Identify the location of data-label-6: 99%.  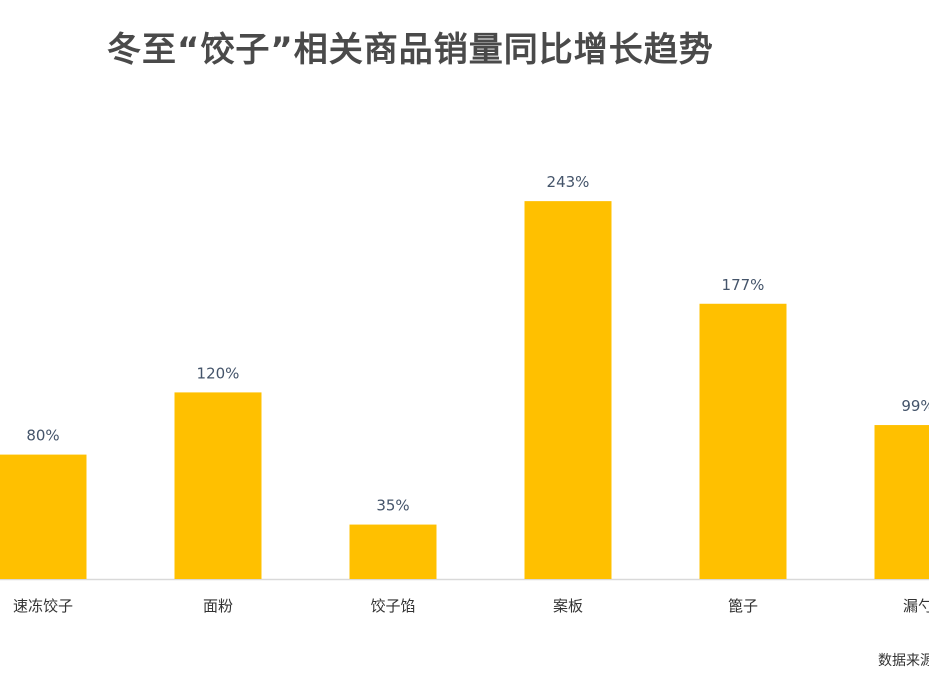
(915, 406).